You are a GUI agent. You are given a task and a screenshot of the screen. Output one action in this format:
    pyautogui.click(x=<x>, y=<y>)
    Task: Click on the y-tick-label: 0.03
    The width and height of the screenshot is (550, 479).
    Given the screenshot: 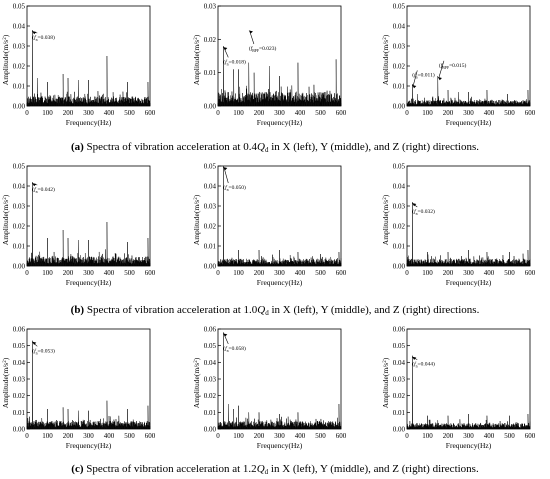 What is the action you would take?
    pyautogui.click(x=399, y=207)
    